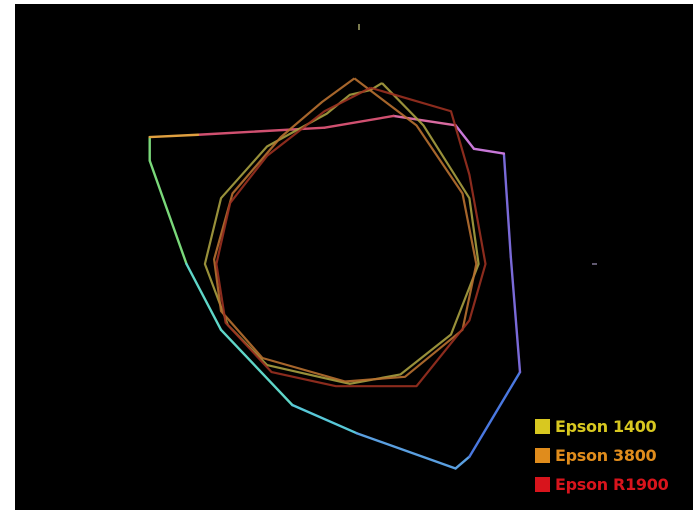  I want to click on legend-label-epson-1400: Epson 1400, so click(606, 426).